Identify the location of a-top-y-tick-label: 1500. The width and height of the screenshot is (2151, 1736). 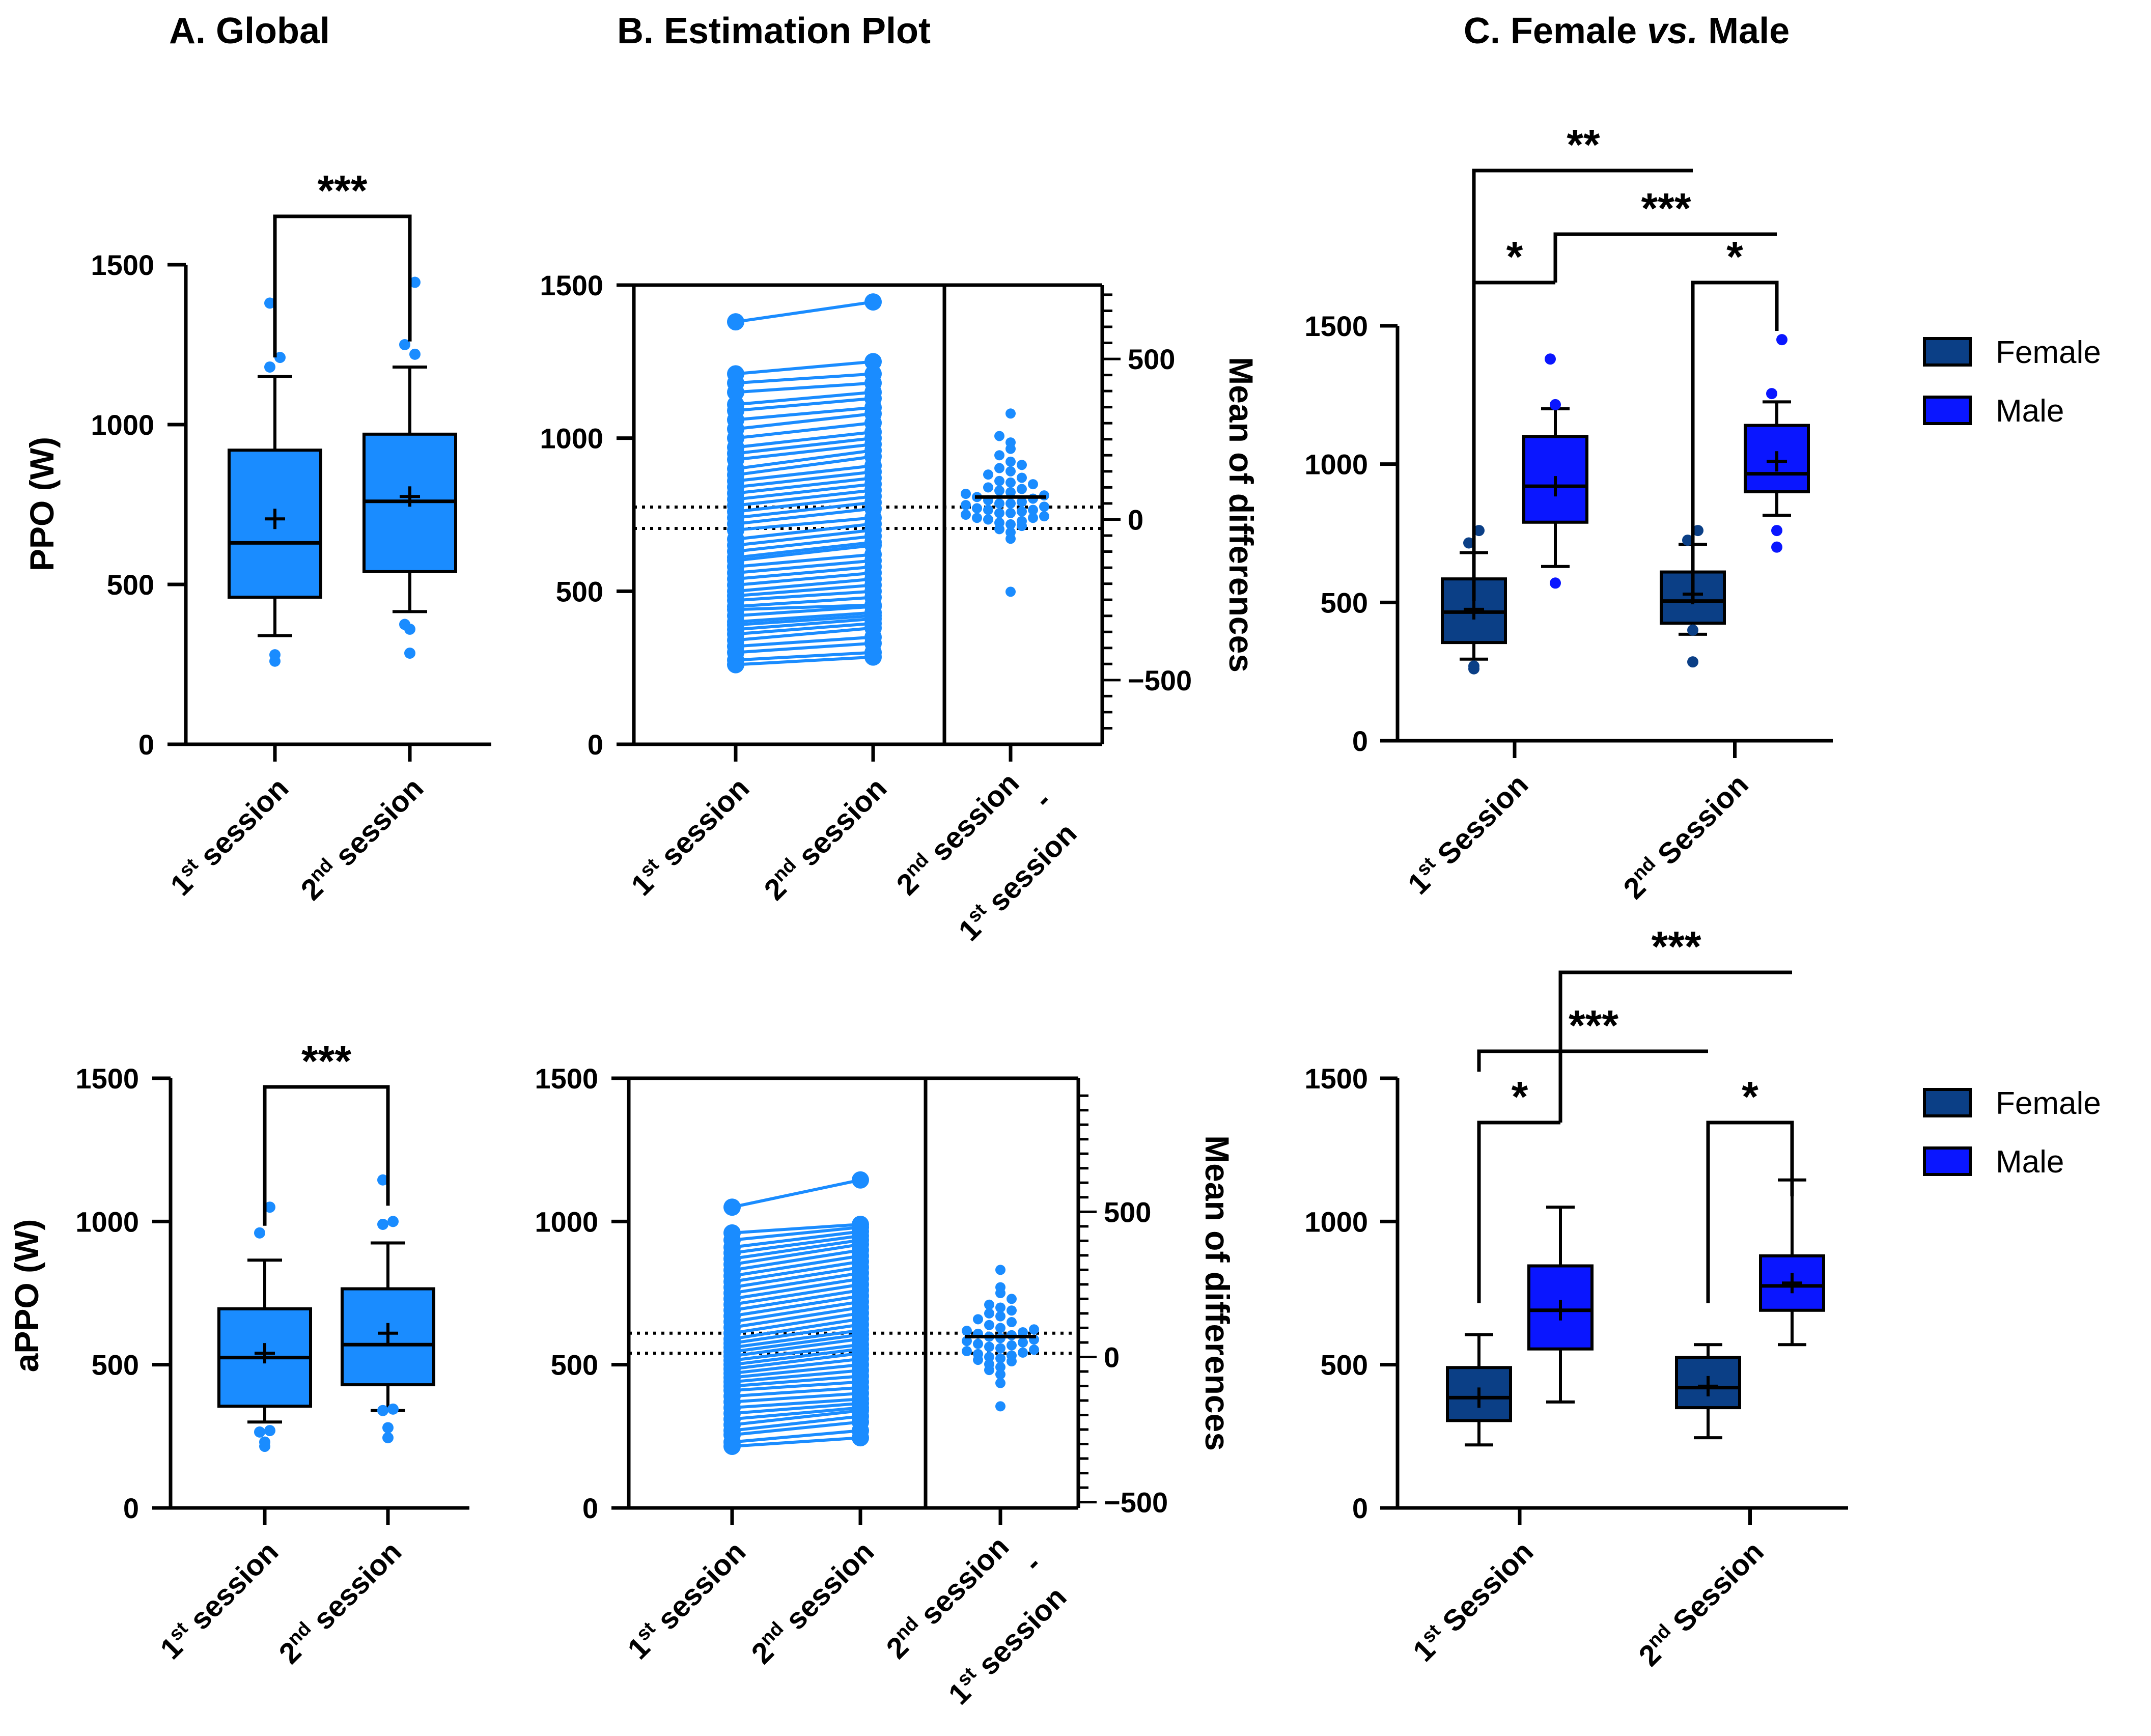
(123, 265).